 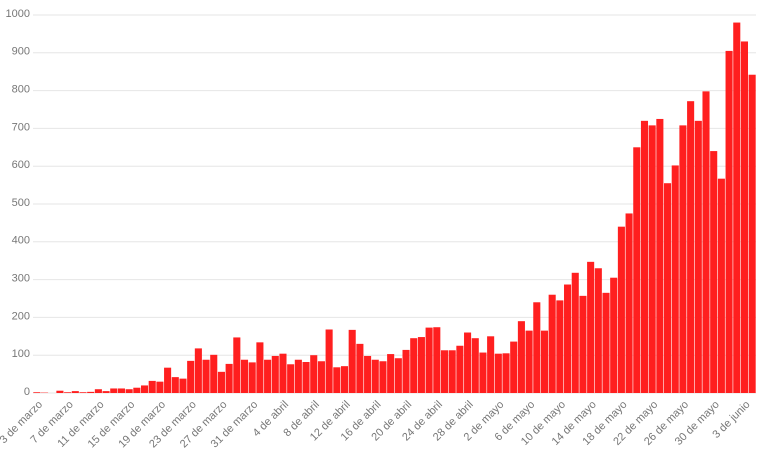 What do you see at coordinates (21, 203) in the screenshot?
I see `y-tick-label: 500` at bounding box center [21, 203].